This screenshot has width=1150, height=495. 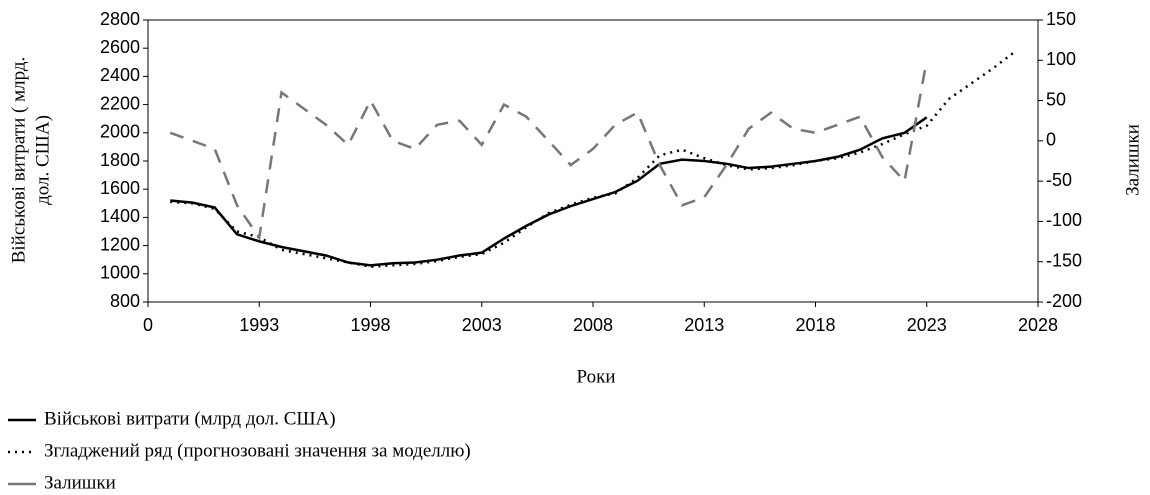 What do you see at coordinates (18, 160) in the screenshot?
I see `y-axis-label: Військові витрати ( млрд.` at bounding box center [18, 160].